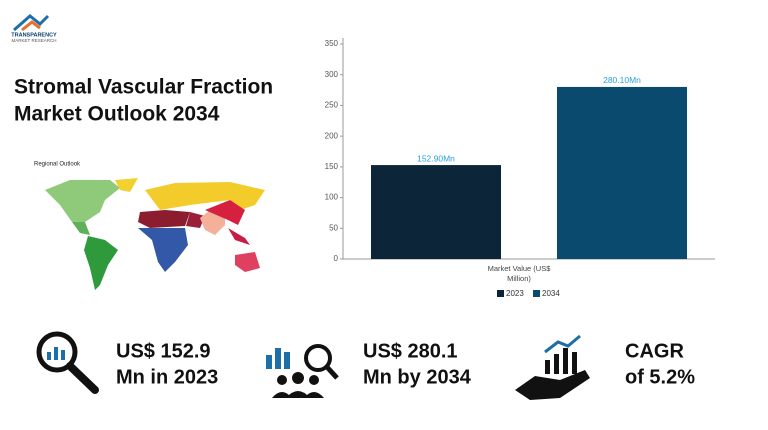  What do you see at coordinates (519, 273) in the screenshot?
I see `x-category-label: Market Value (US$ Million)` at bounding box center [519, 273].